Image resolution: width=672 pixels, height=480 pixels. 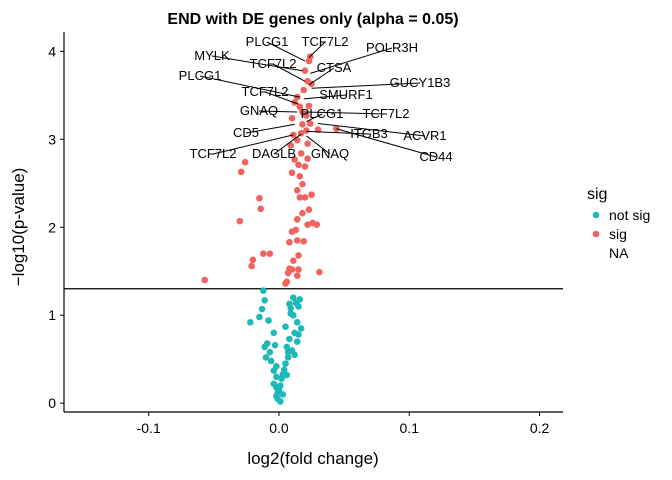 I want to click on gene-label: GUCY1B3, so click(x=420, y=82).